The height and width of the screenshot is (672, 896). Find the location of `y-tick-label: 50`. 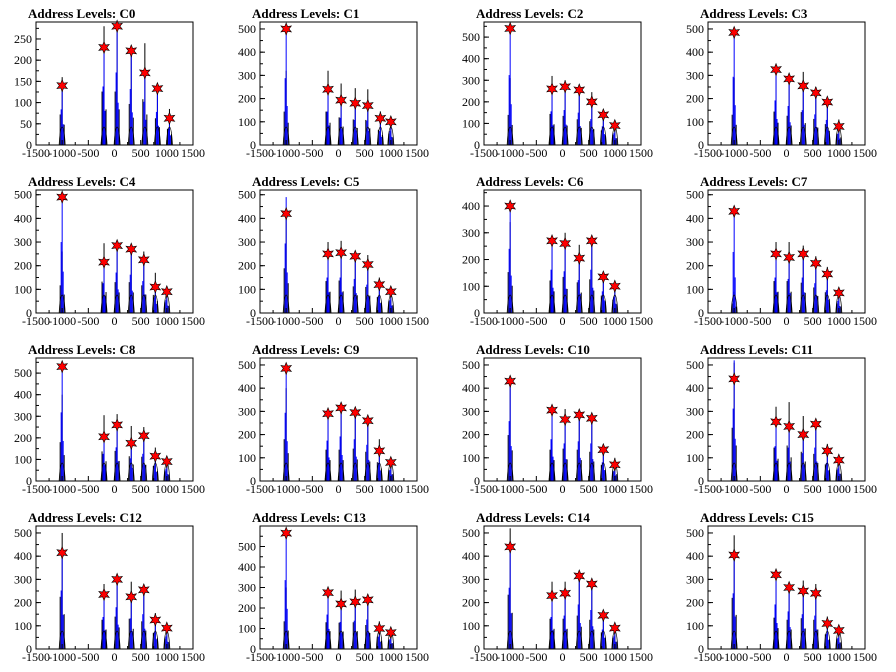

y-tick-label: 50 is located at coordinates (26, 124).